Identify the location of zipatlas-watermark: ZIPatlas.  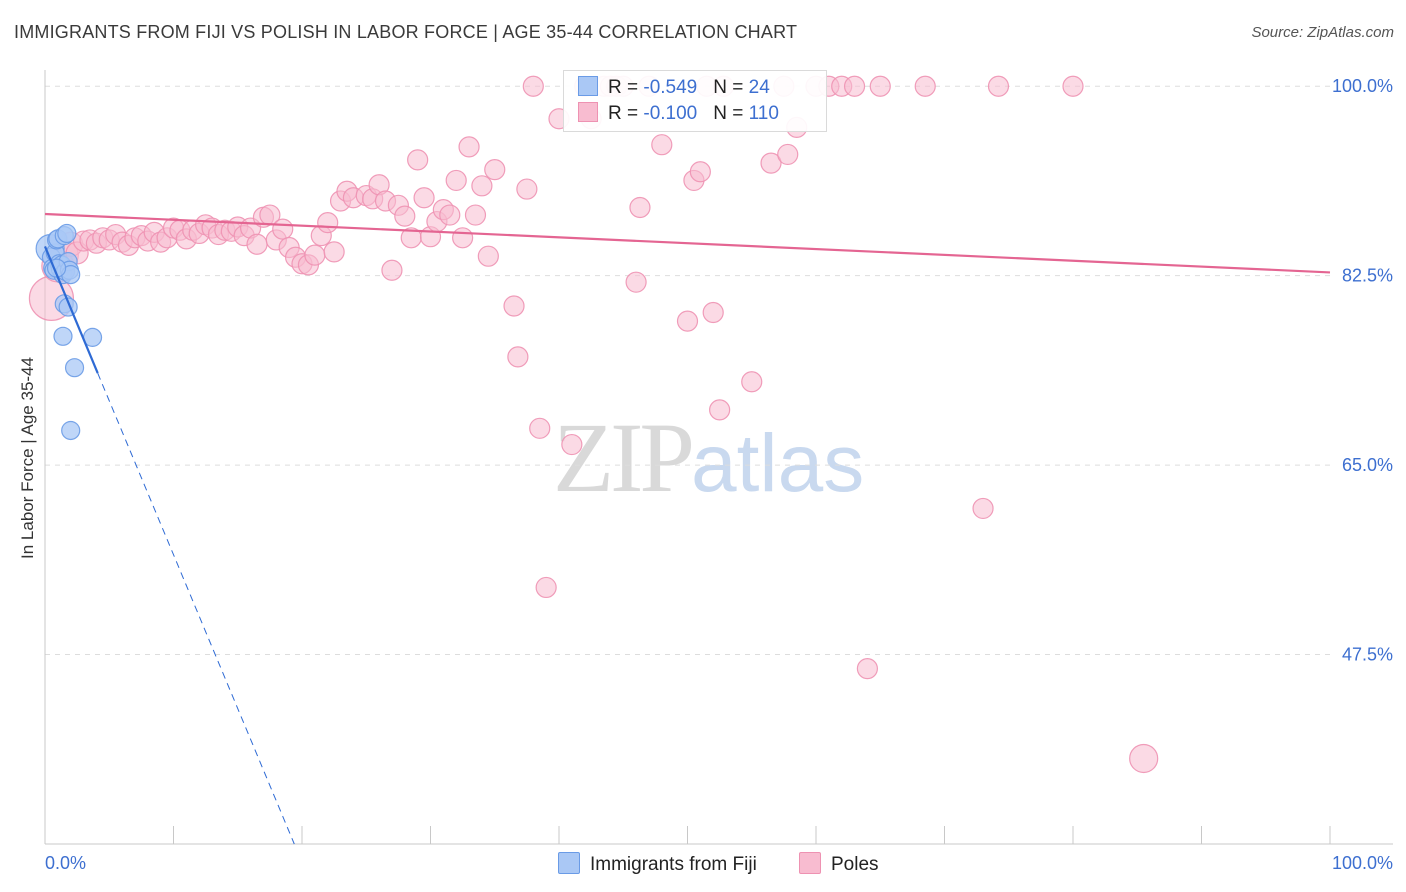
(708, 457).